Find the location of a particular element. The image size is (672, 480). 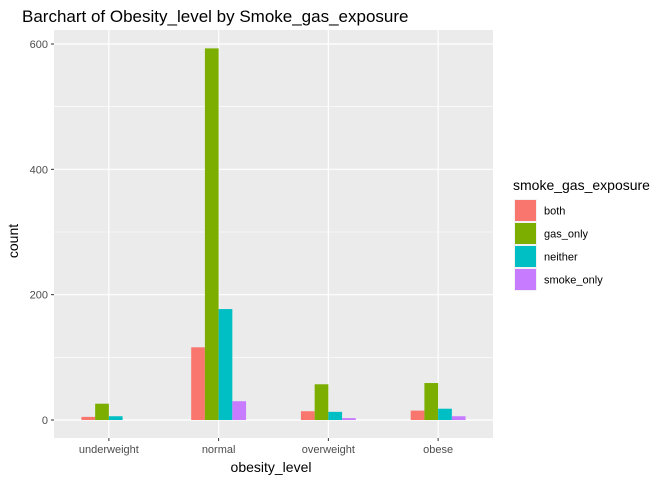

bar-normal-both is located at coordinates (198, 383).